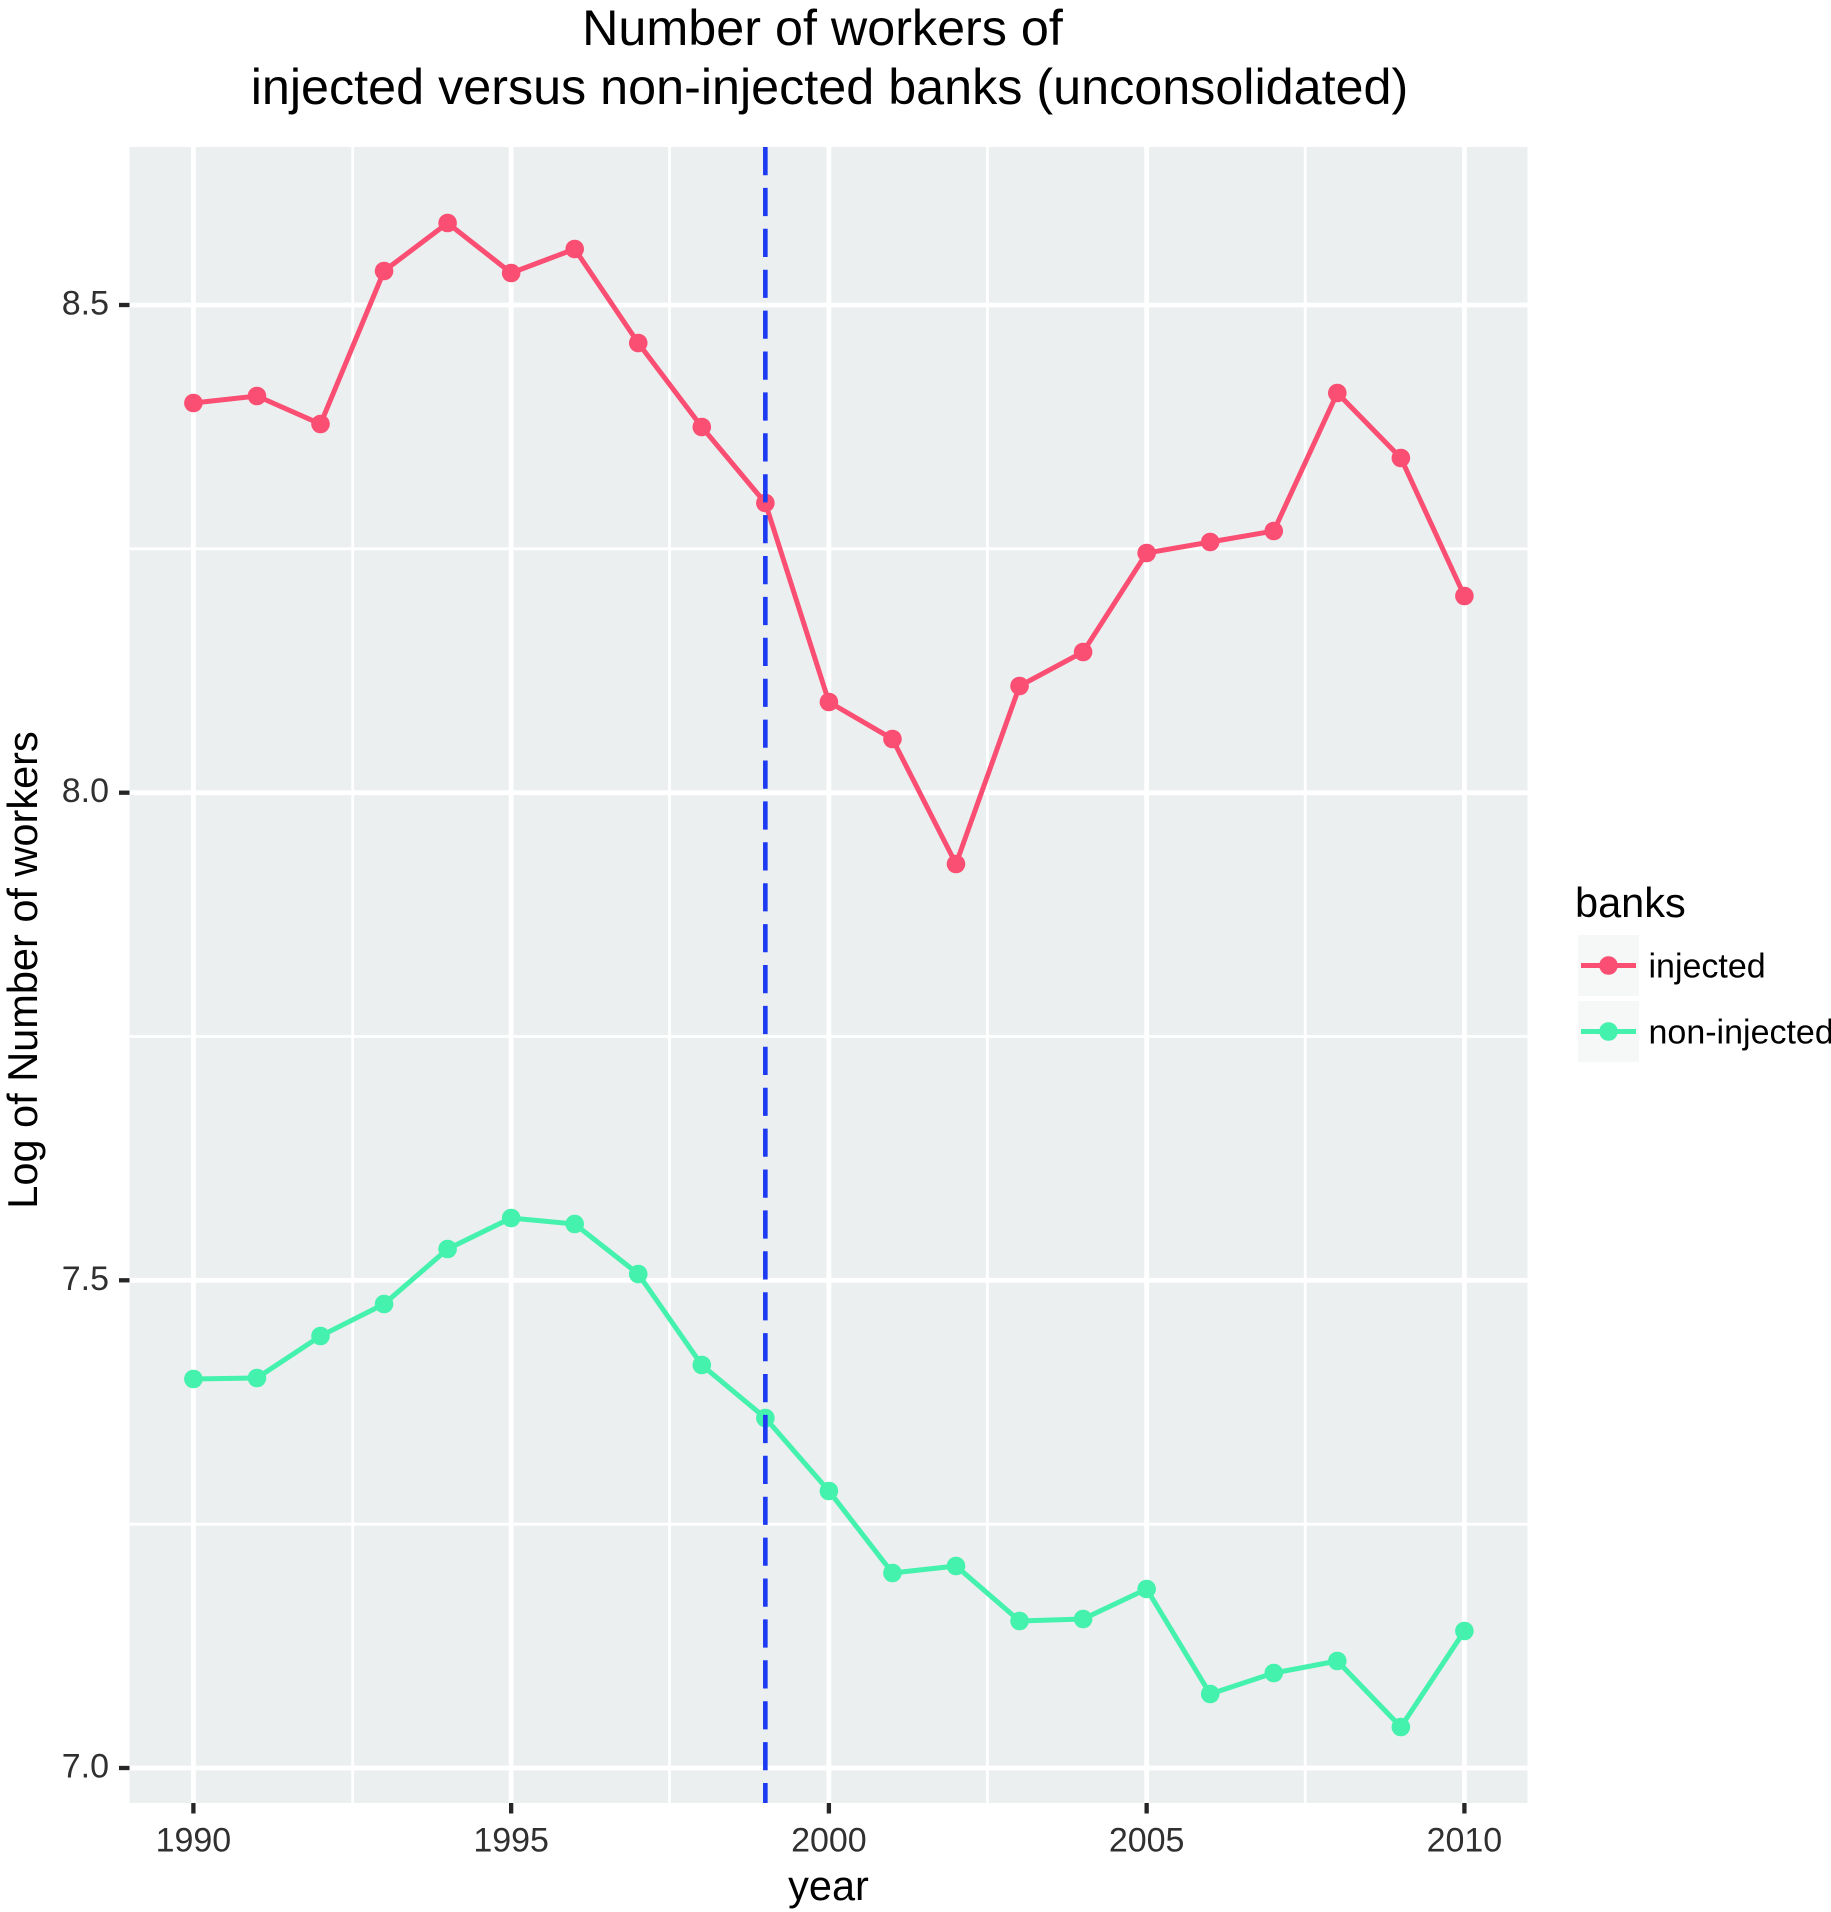  What do you see at coordinates (85, 304) in the screenshot?
I see `svg-text: 8.5` at bounding box center [85, 304].